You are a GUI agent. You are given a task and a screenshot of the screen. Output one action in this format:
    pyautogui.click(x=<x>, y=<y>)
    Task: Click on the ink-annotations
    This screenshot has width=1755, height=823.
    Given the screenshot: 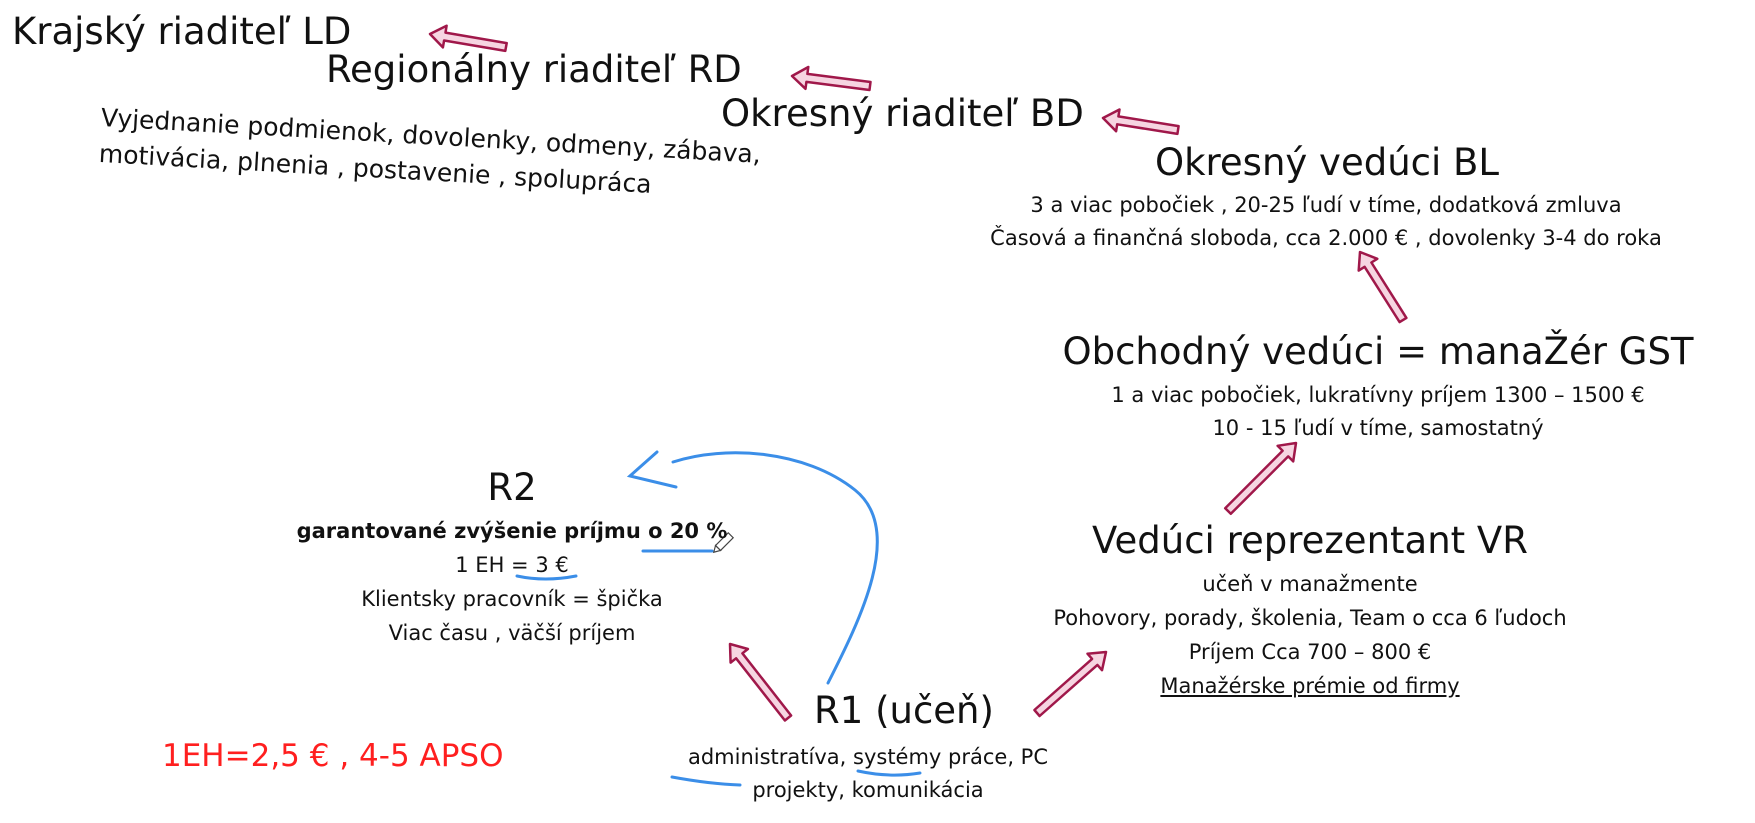 What is the action you would take?
    pyautogui.click(x=718, y=618)
    